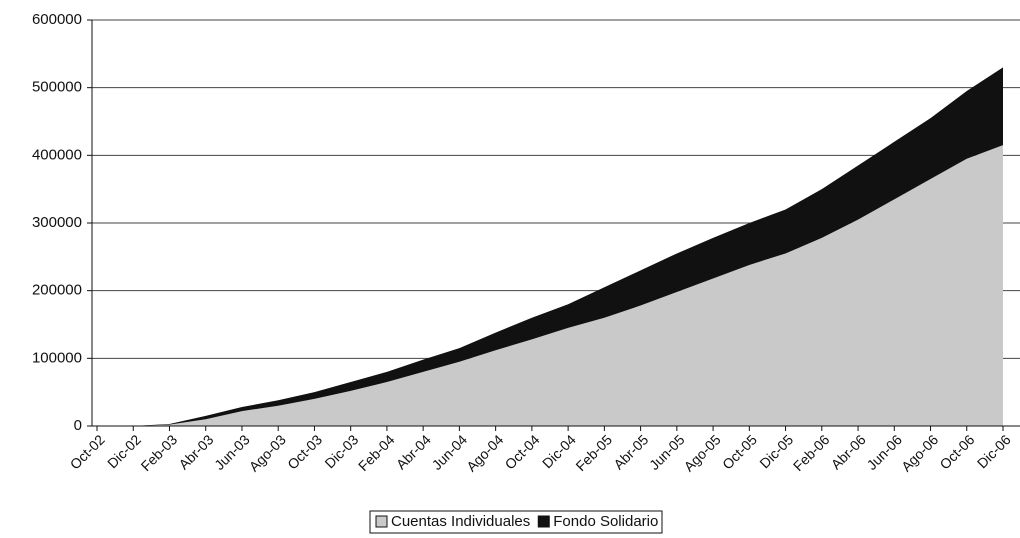 The image size is (1020, 538). Describe the element at coordinates (341, 451) in the screenshot. I see `x-tick-label: Dic-03` at that location.